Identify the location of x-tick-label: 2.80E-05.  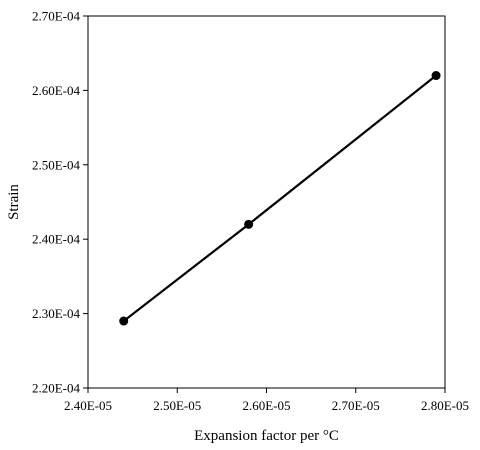
(445, 405).